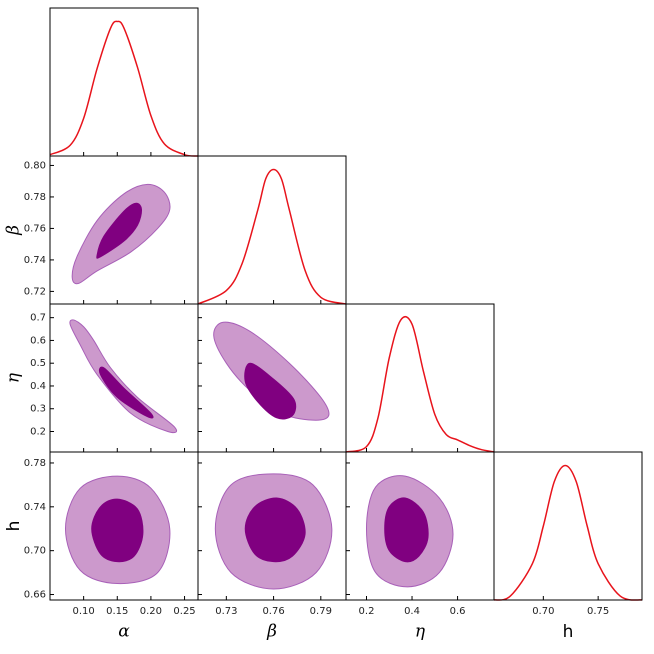 This screenshot has height=654, width=654. What do you see at coordinates (226, 611) in the screenshot?
I see `x-tick-label: 0.73` at bounding box center [226, 611].